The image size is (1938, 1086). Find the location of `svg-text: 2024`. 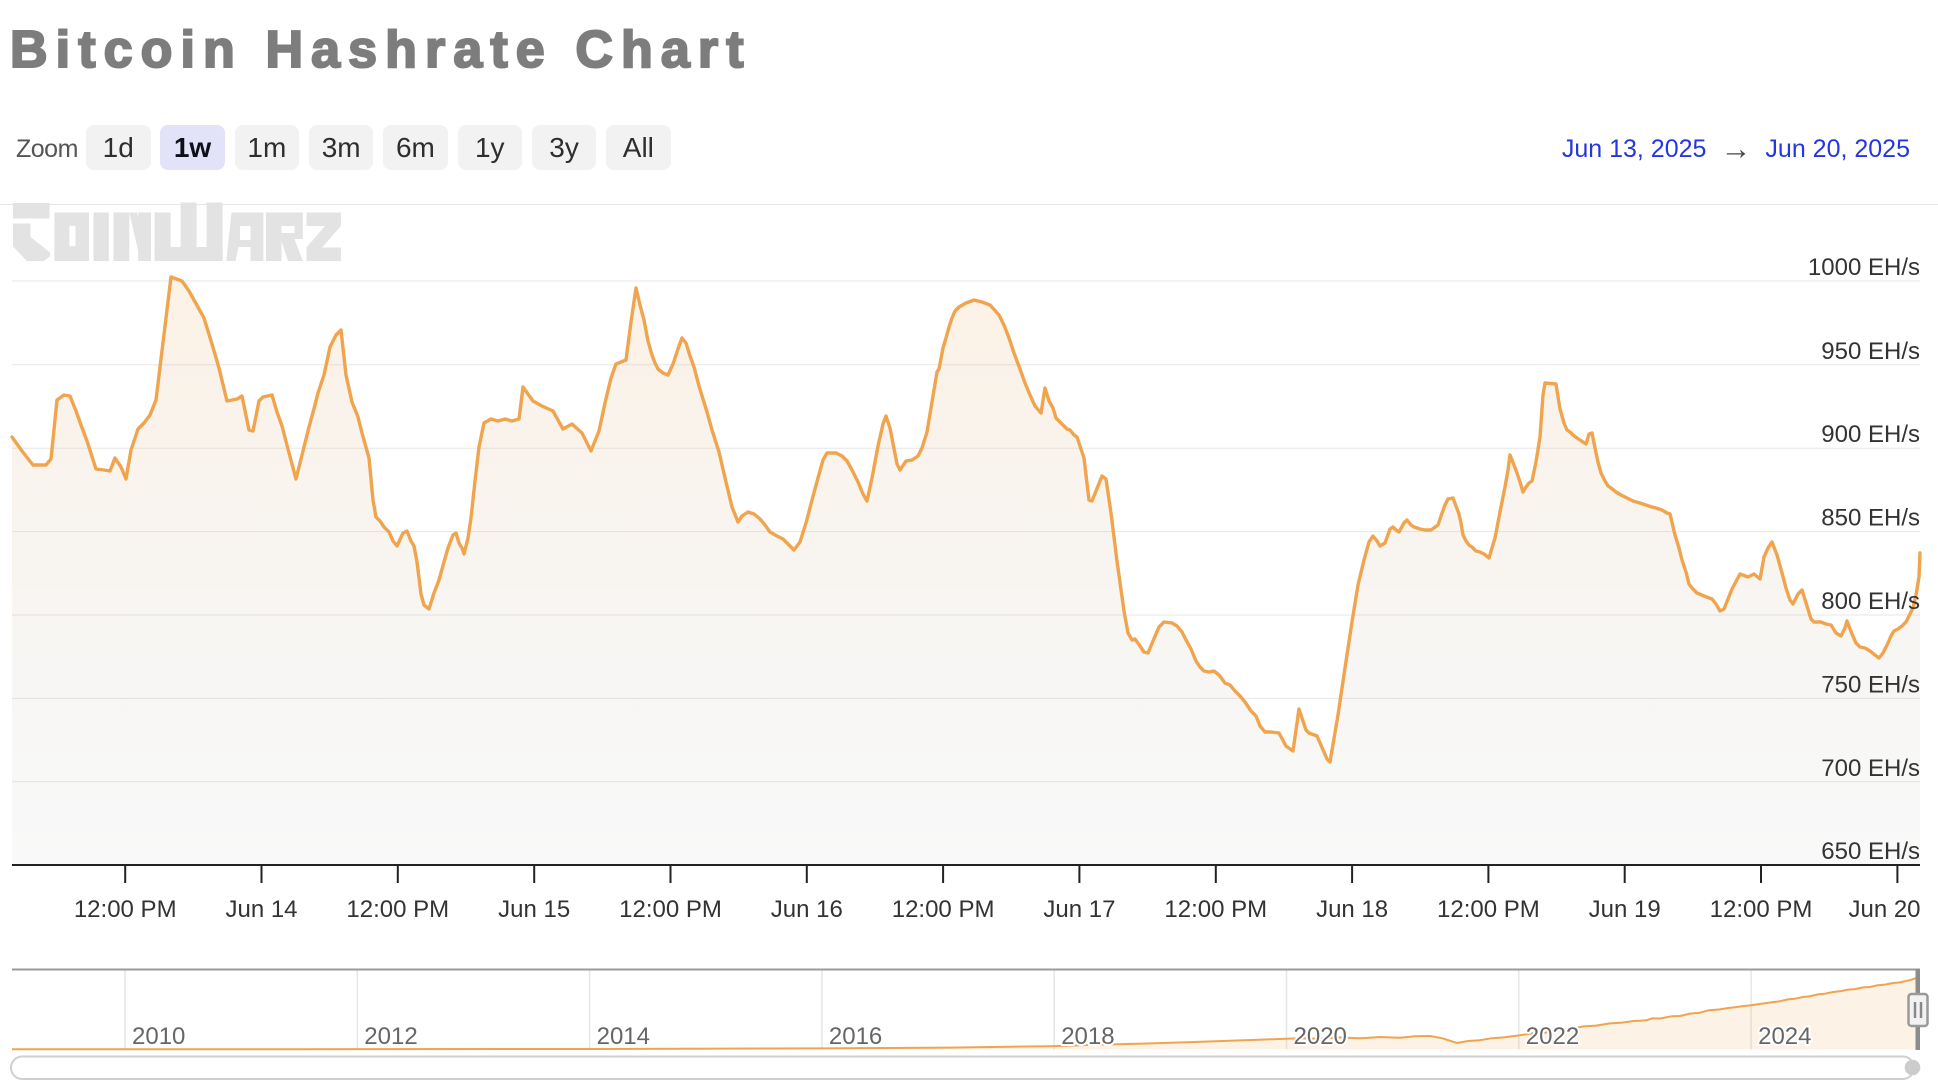

svg-text: 2024 is located at coordinates (1784, 1036).